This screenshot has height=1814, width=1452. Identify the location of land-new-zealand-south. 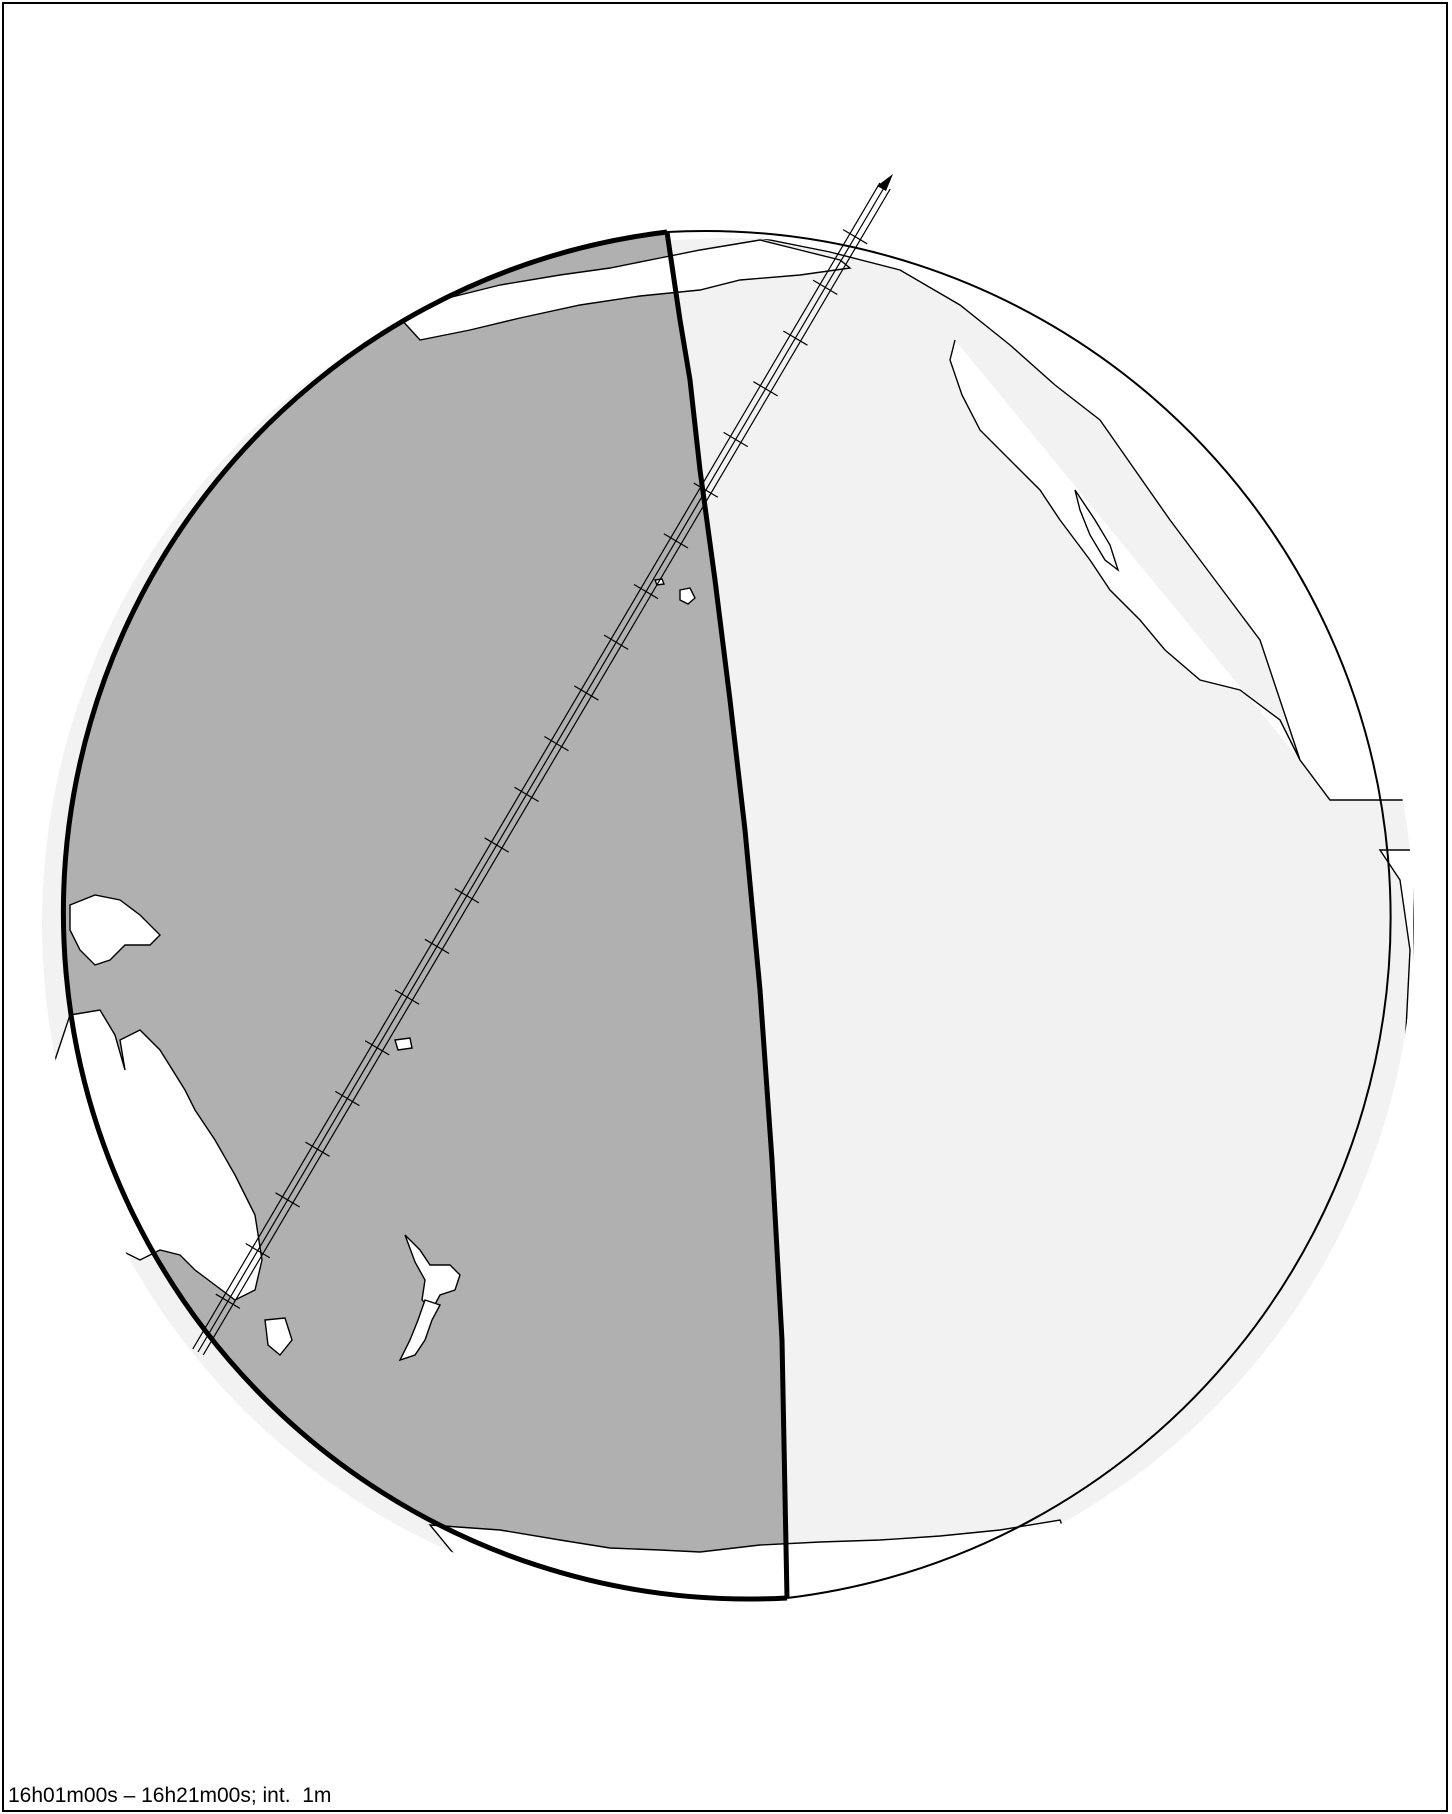
(420, 1330).